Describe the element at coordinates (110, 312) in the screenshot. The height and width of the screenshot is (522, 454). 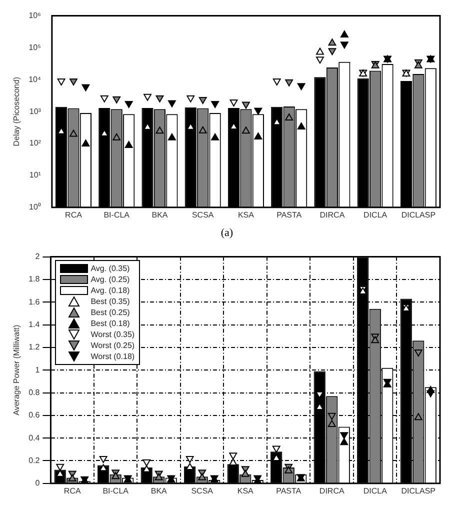
I see `legend-label: Best (0.25)` at that location.